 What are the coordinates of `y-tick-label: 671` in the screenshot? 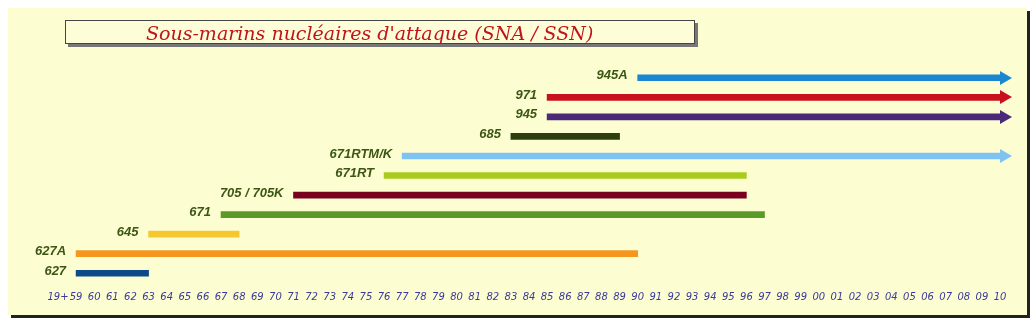 It's located at (200, 212).